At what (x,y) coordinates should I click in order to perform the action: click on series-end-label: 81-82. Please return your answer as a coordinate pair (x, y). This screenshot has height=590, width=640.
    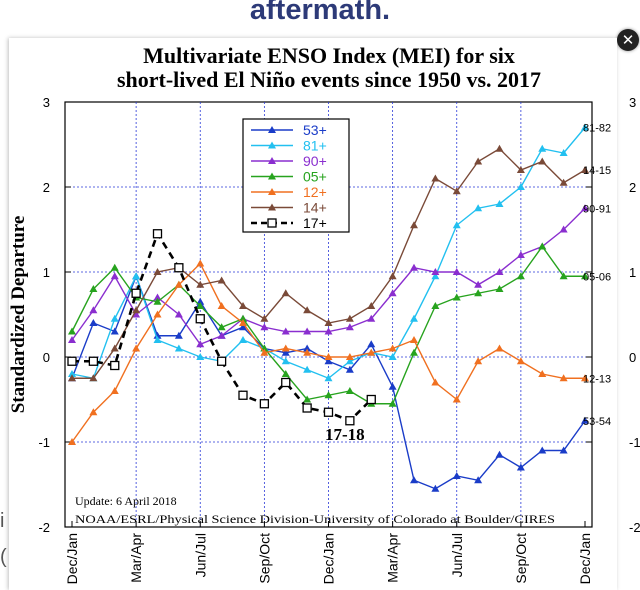
    Looking at the image, I should click on (597, 129).